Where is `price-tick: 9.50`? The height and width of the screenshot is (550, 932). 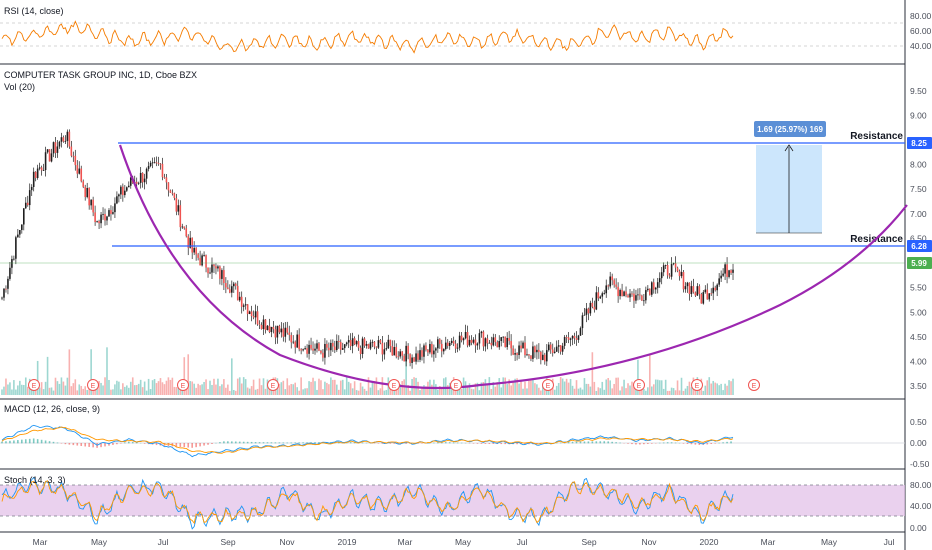 price-tick: 9.50 is located at coordinates (918, 91).